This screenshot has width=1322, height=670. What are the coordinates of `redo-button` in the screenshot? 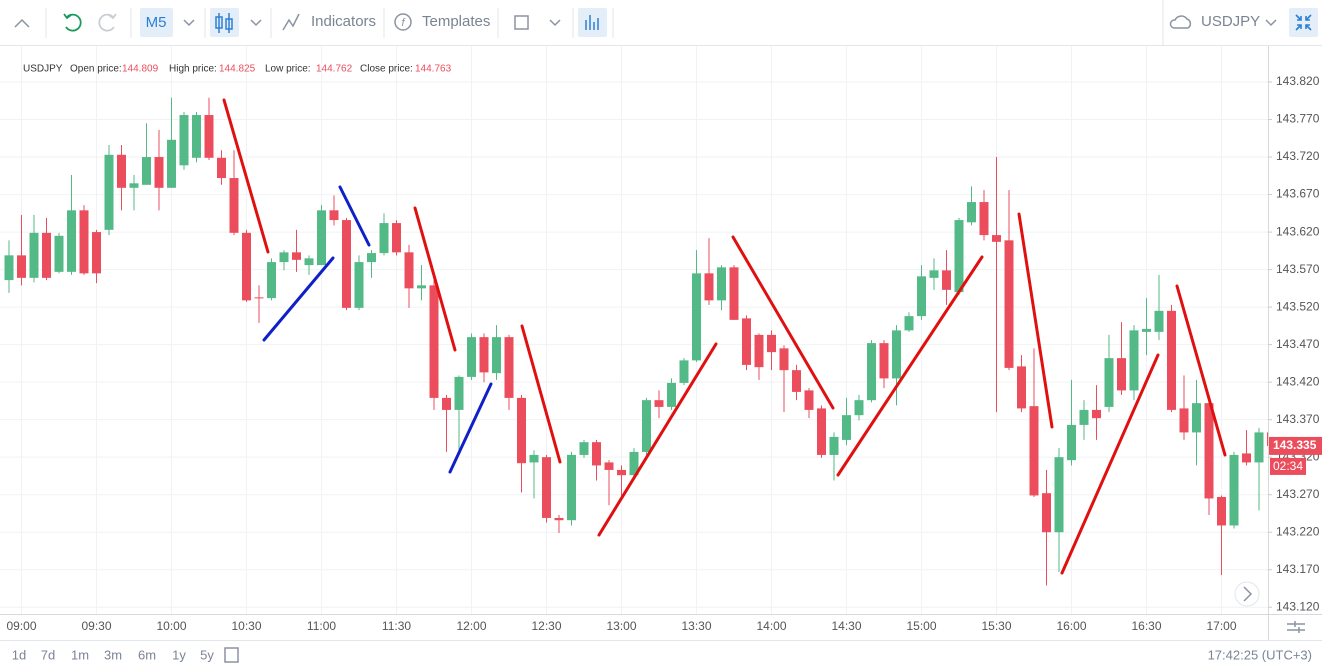 It's located at (107, 22).